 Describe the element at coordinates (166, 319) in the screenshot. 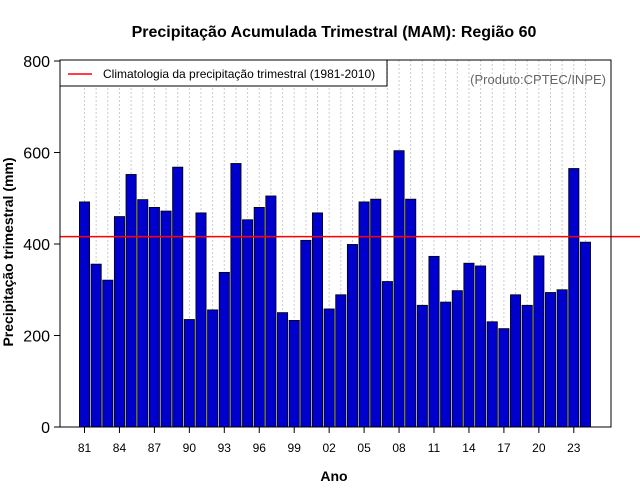

I see `bar-1988` at that location.